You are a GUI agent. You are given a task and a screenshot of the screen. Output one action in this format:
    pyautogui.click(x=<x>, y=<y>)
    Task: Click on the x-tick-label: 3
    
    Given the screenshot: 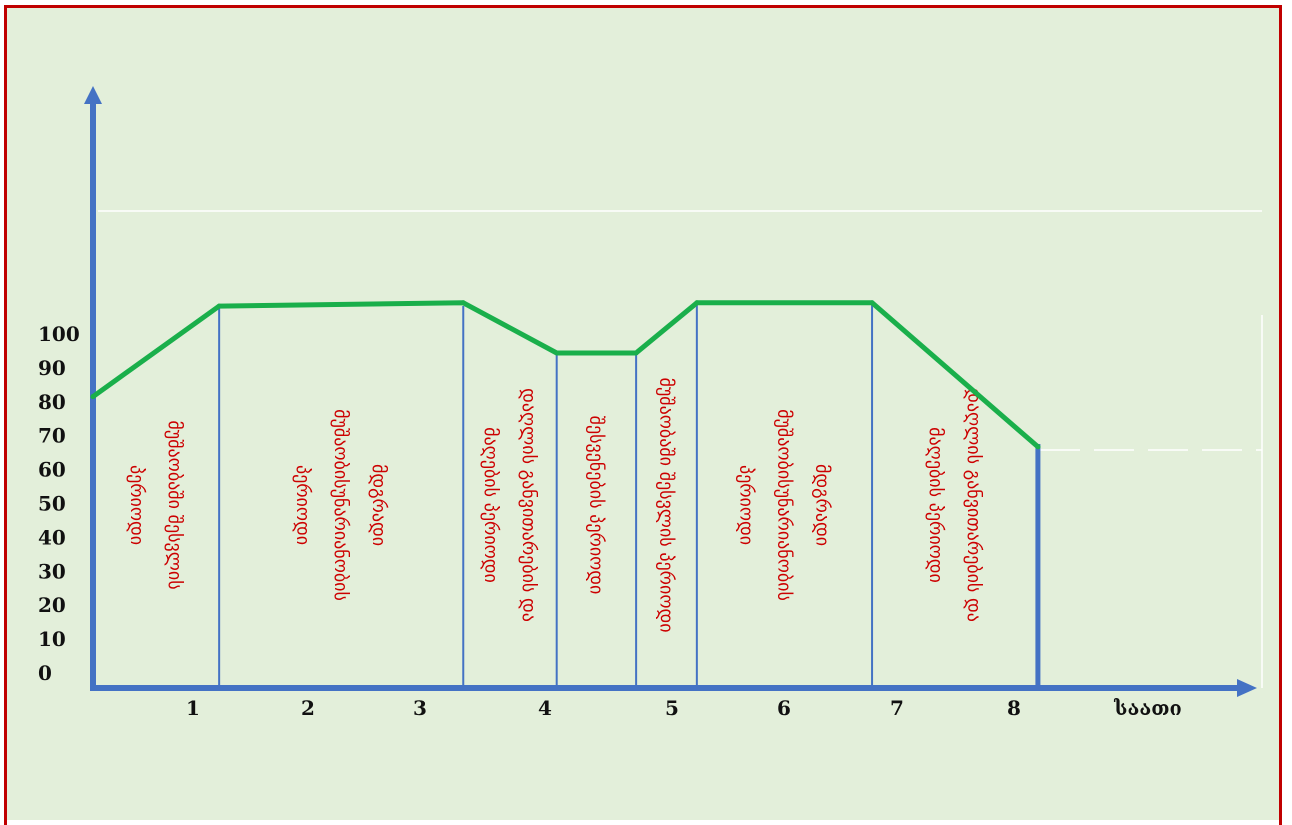 What is the action you would take?
    pyautogui.click(x=420, y=708)
    